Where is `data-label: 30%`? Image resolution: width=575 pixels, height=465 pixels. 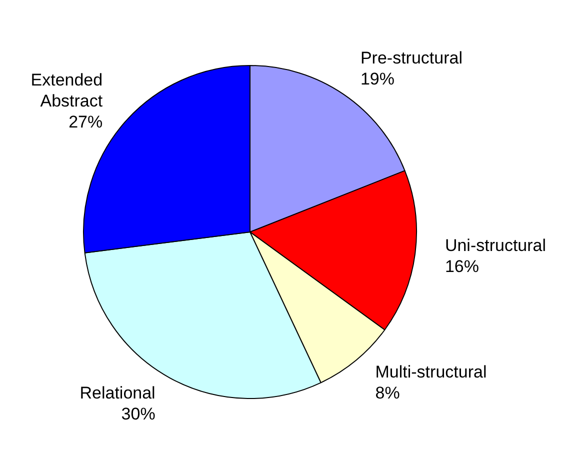 data-label: 30% is located at coordinates (138, 414).